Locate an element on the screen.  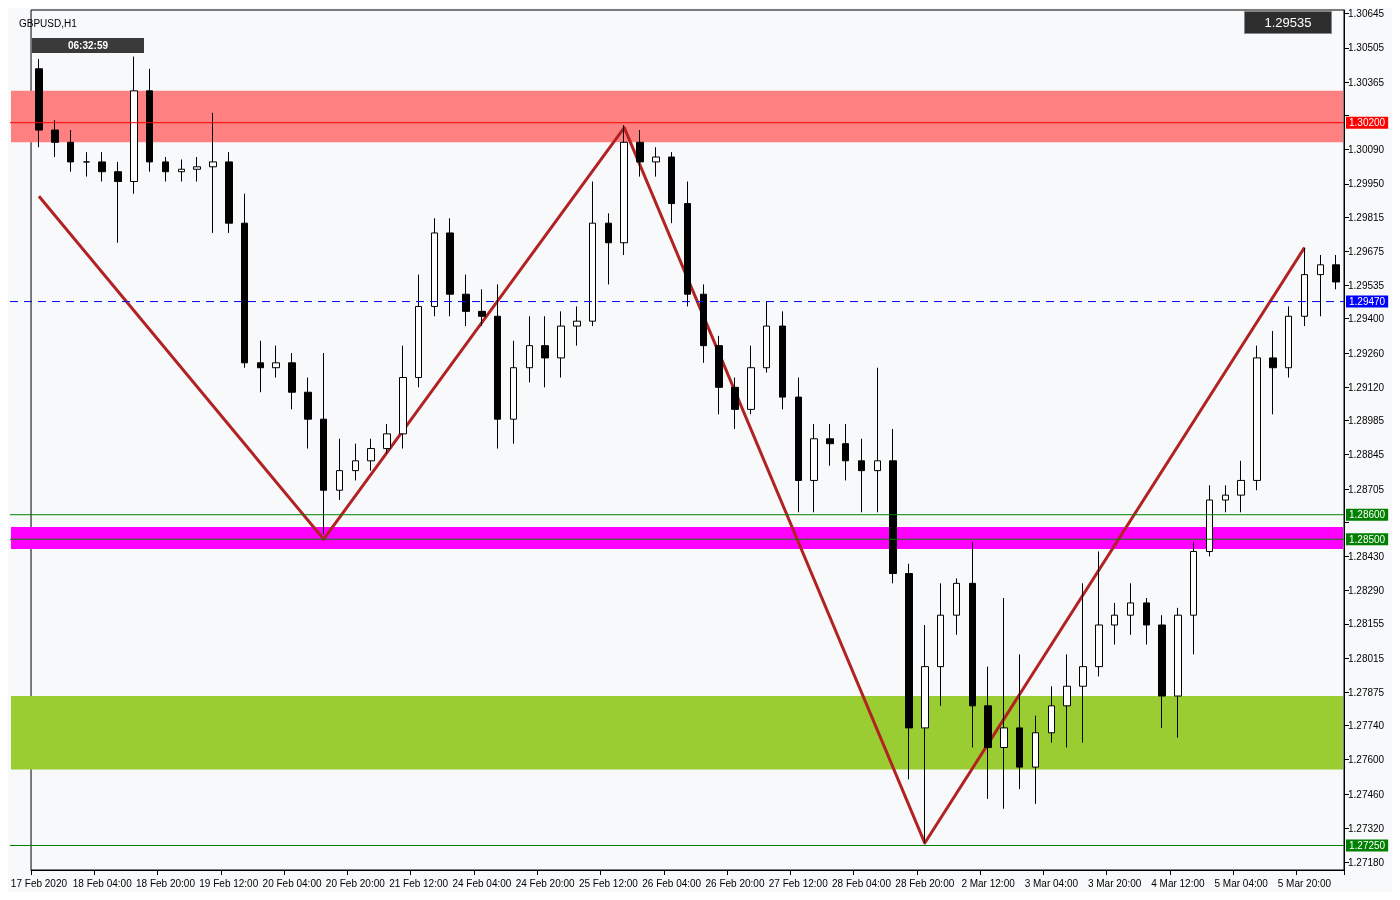
x-tick-label: 26 Feb 20:00 is located at coordinates (735, 883).